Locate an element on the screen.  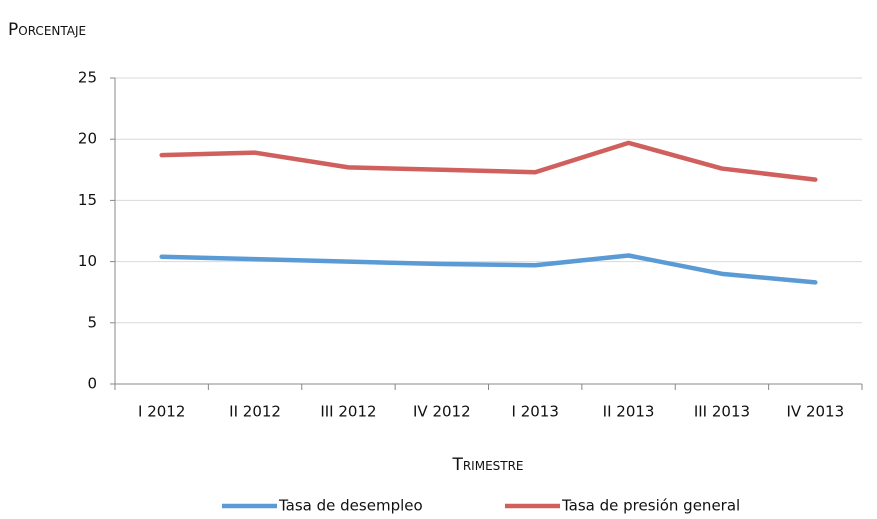
y-tick-label: 10 is located at coordinates (87, 261).